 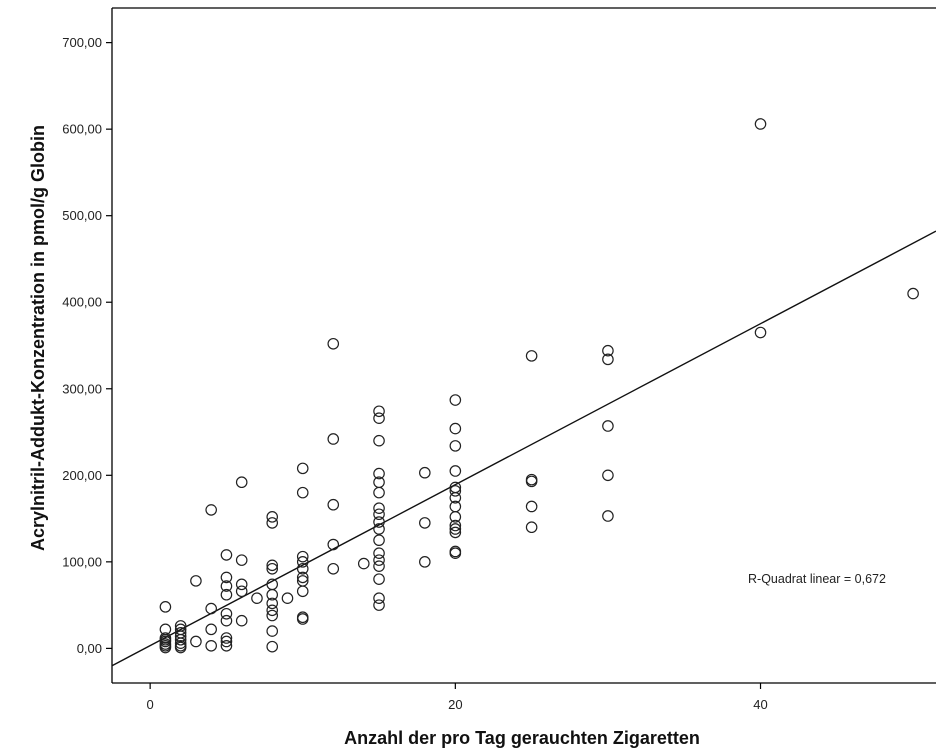 I want to click on x-tick-label: 20, so click(x=455, y=704).